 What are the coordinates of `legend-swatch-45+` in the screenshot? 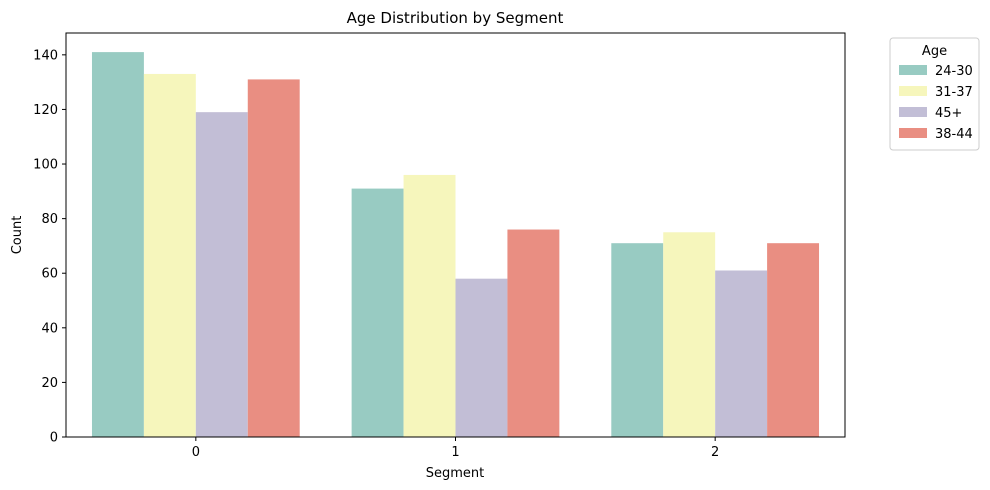 It's located at (913, 112).